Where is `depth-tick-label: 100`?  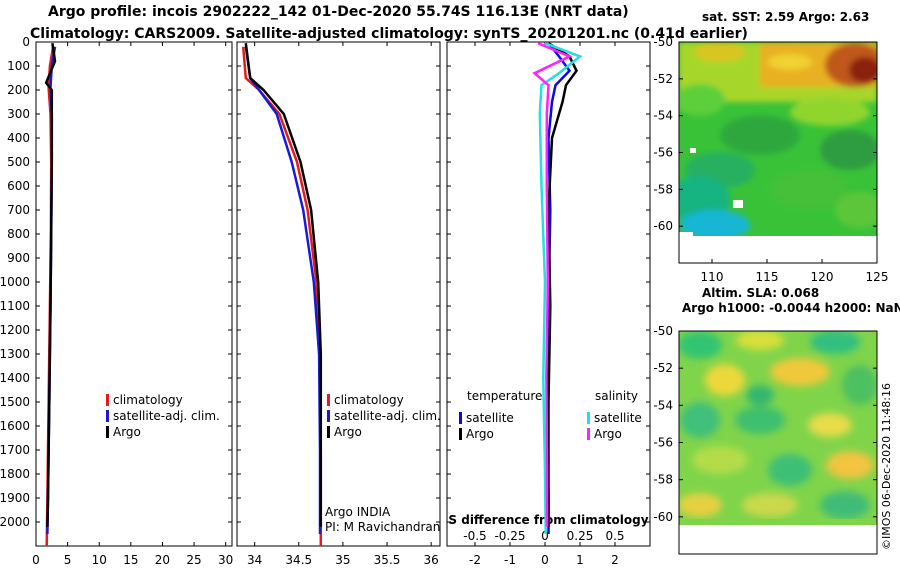
depth-tick-label: 100 is located at coordinates (18, 66).